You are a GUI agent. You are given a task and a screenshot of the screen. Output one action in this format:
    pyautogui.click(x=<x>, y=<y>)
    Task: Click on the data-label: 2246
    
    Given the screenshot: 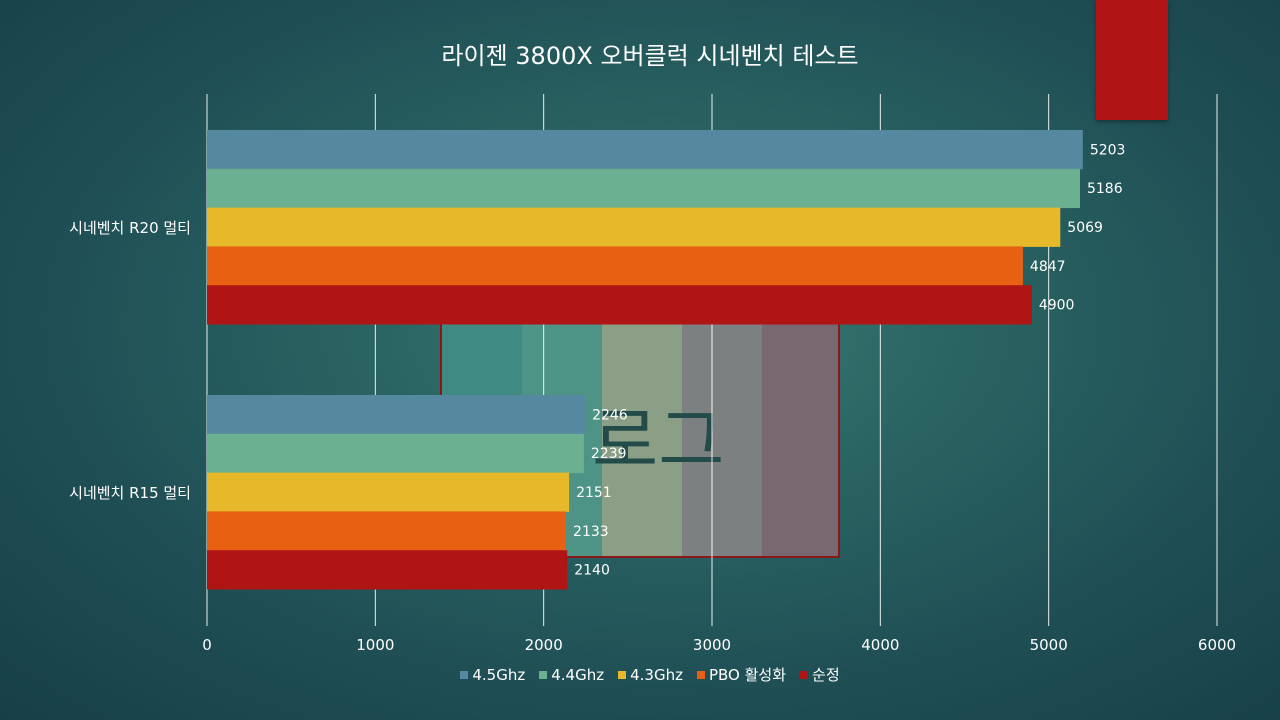 What is the action you would take?
    pyautogui.click(x=610, y=415)
    